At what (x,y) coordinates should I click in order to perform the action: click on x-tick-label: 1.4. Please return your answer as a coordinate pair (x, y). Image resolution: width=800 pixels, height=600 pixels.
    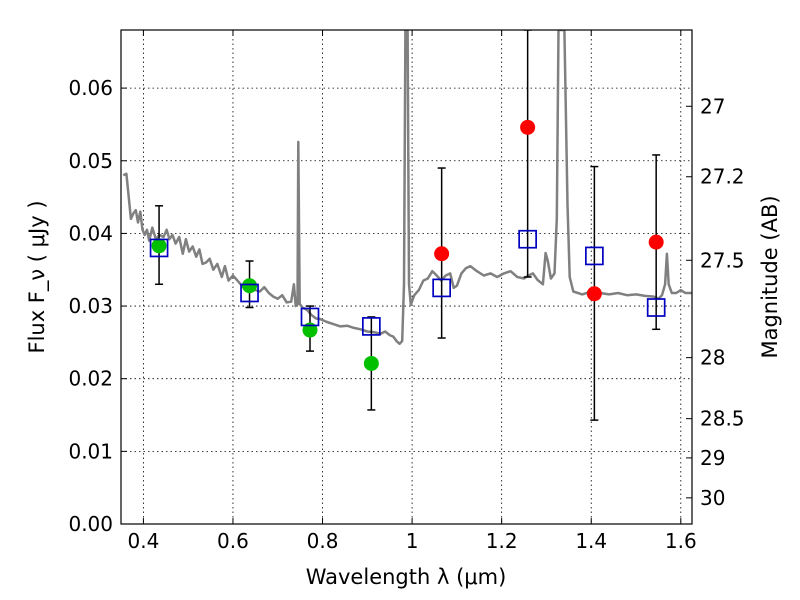
    Looking at the image, I should click on (591, 541).